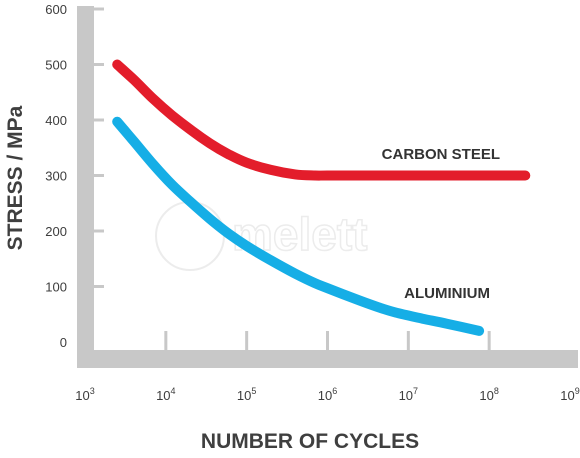  I want to click on x-tick-label: 10⁸, so click(488, 394).